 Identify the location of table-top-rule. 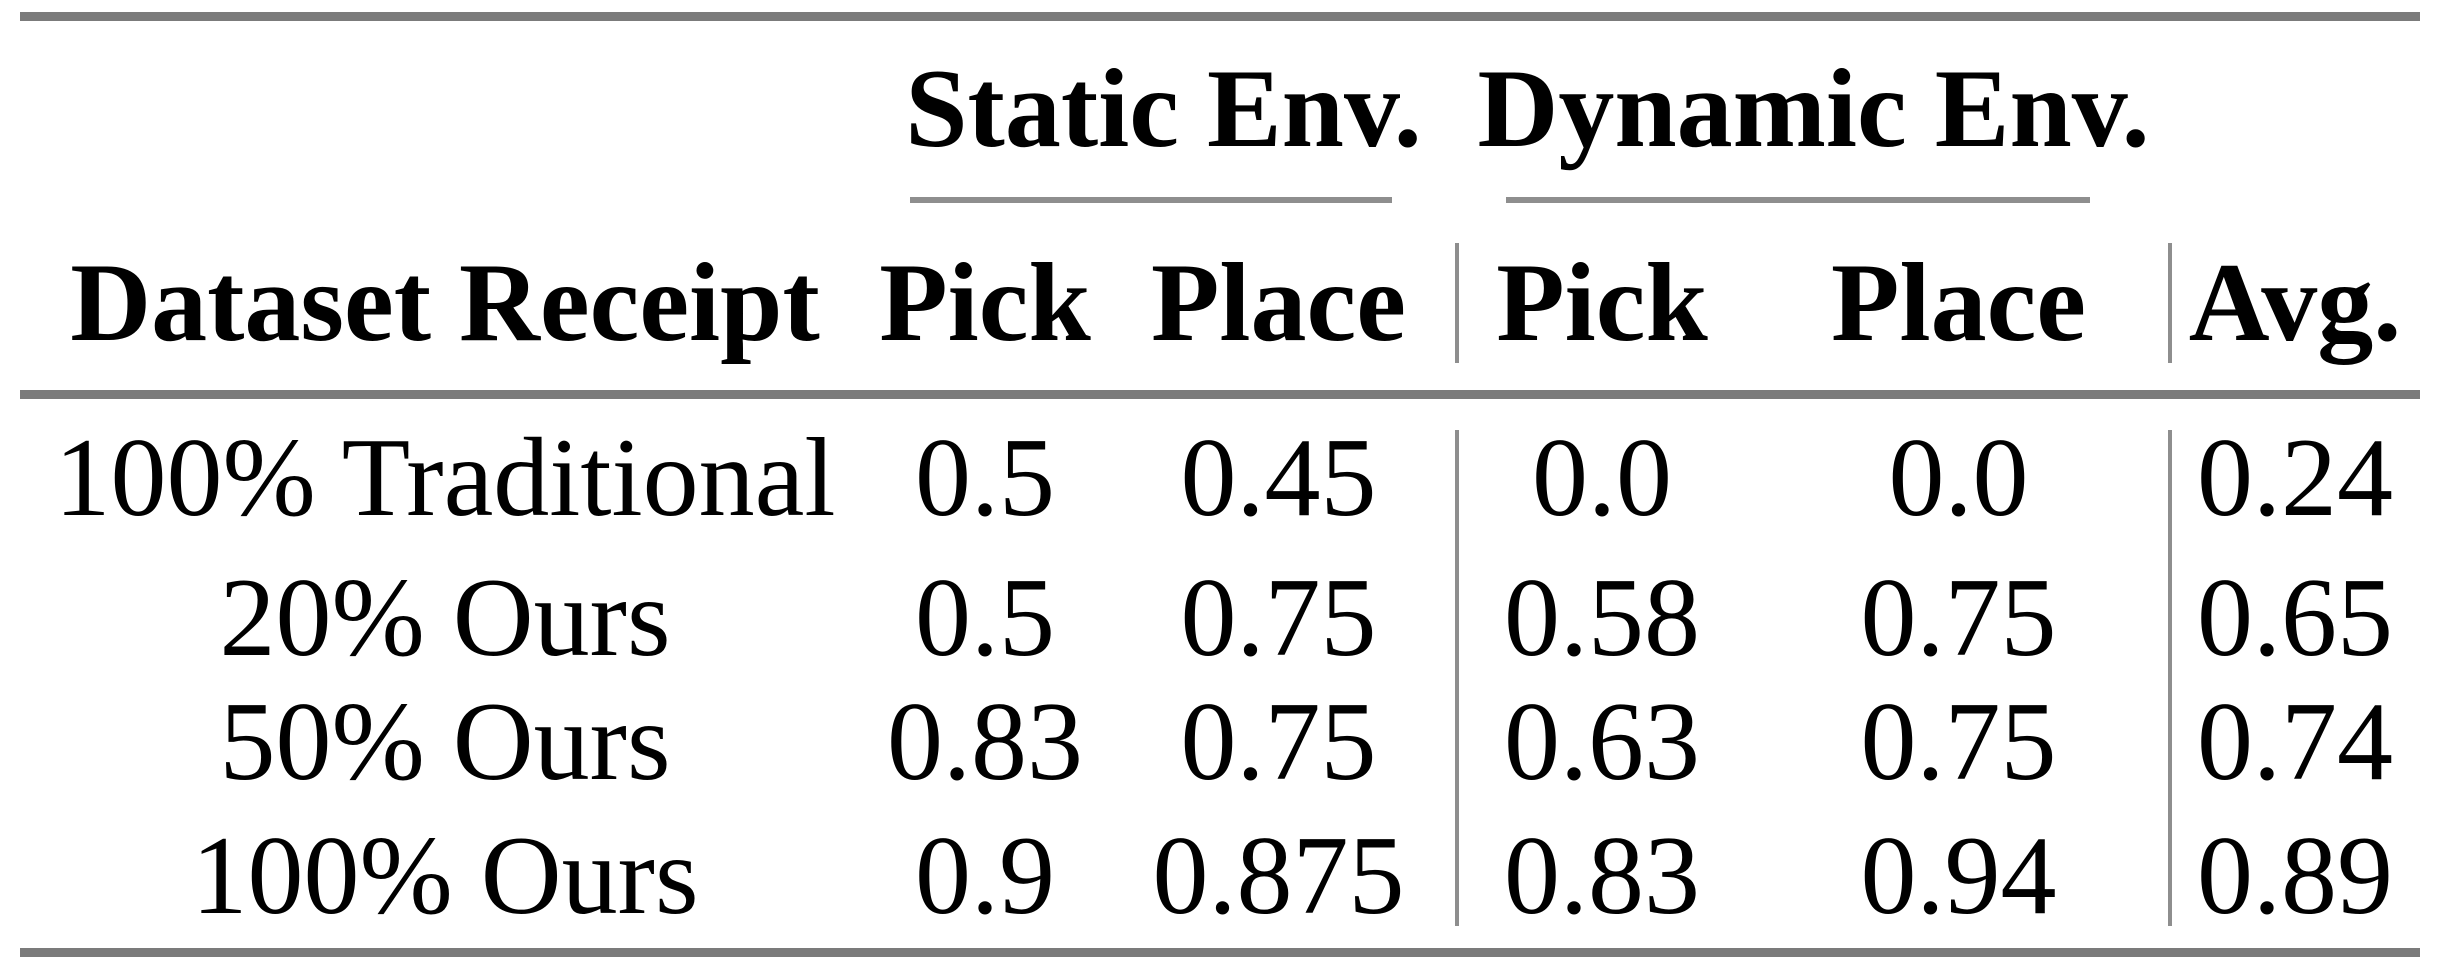
(1220, 16).